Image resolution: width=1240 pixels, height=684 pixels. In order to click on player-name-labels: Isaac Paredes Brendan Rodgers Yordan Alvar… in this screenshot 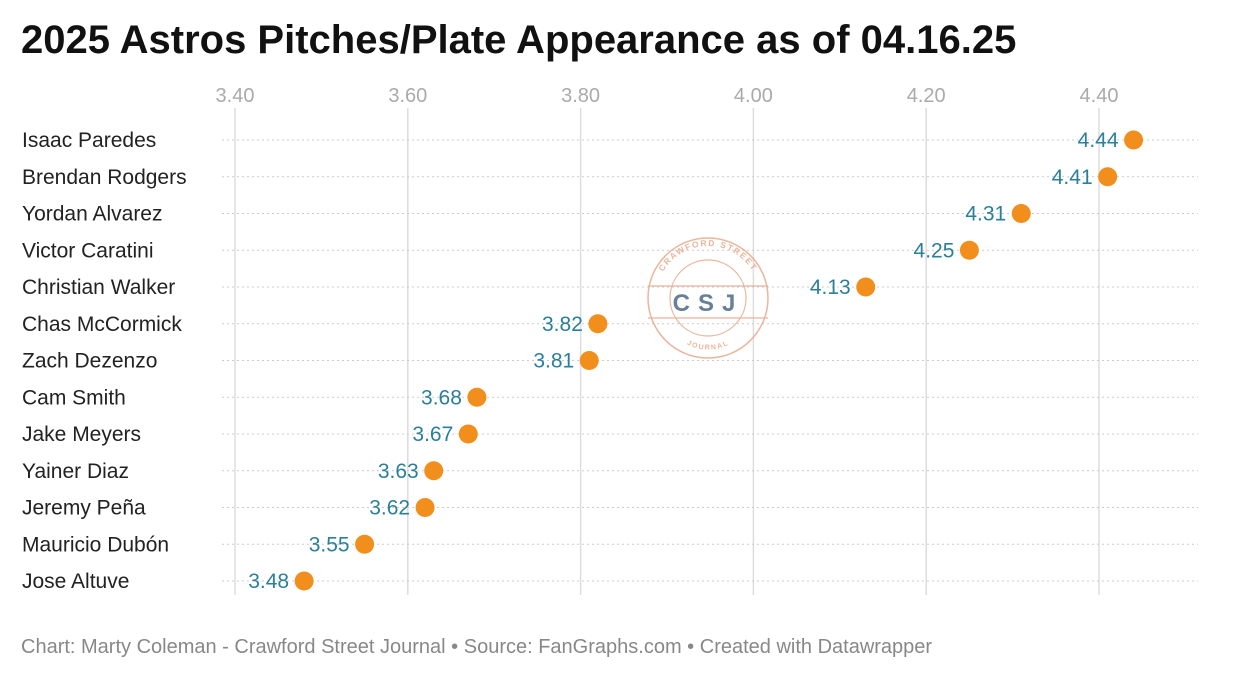, I will do `click(104, 361)`.